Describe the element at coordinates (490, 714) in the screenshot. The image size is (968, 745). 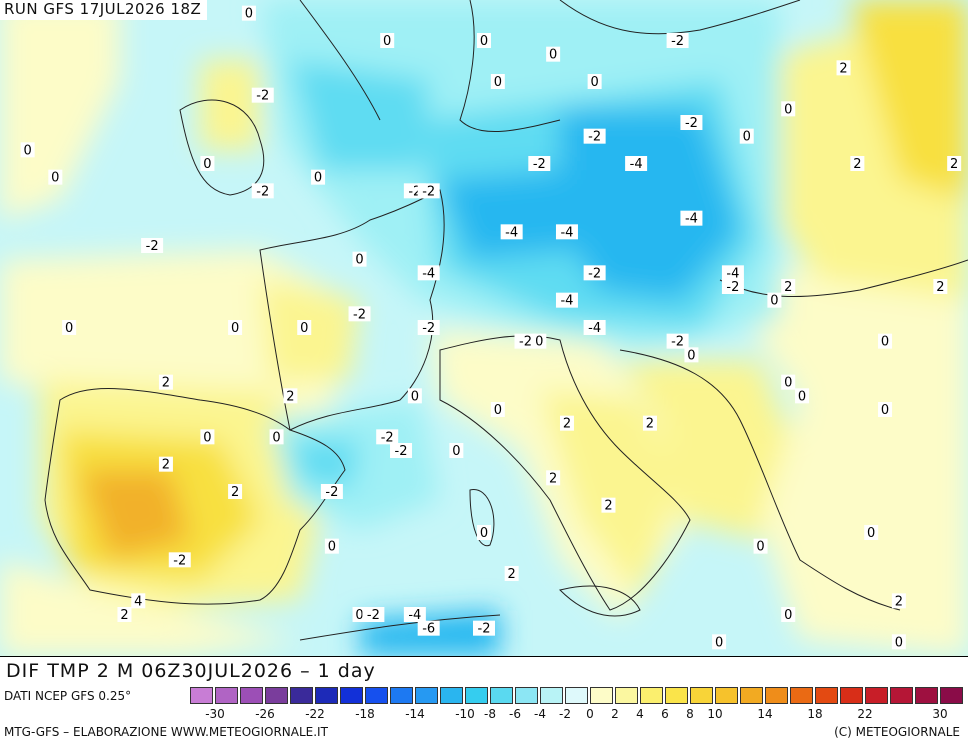
I see `legend-tick-label: -8` at that location.